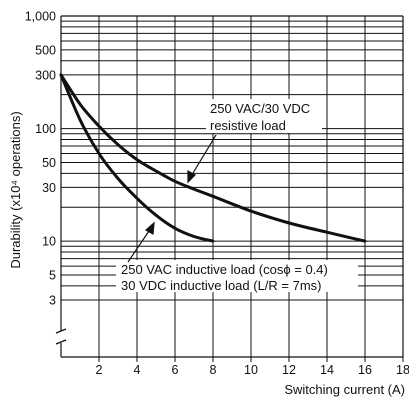  Describe the element at coordinates (203, 156) in the screenshot. I see `resistive-leader-line` at that location.